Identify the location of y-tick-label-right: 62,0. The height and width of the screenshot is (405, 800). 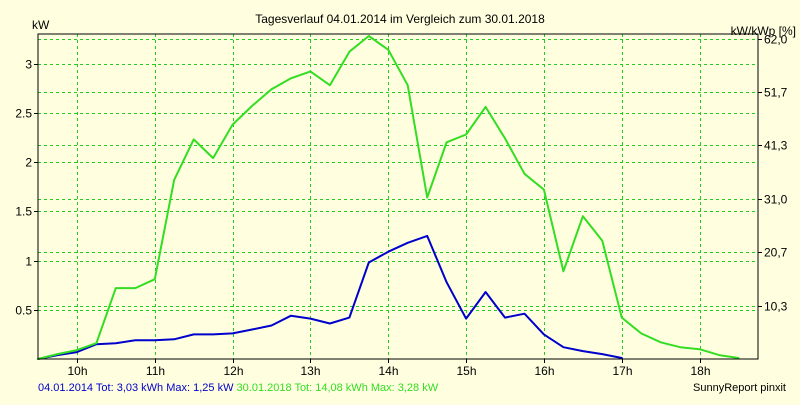
(776, 40).